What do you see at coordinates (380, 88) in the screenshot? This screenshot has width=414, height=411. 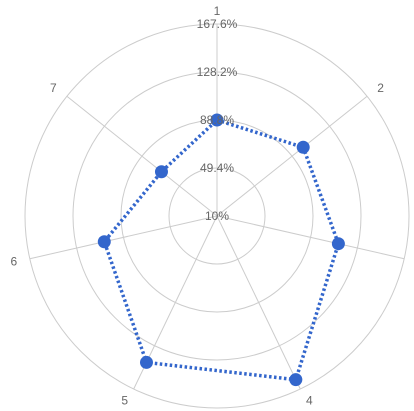 I see `category-label: 2` at bounding box center [380, 88].